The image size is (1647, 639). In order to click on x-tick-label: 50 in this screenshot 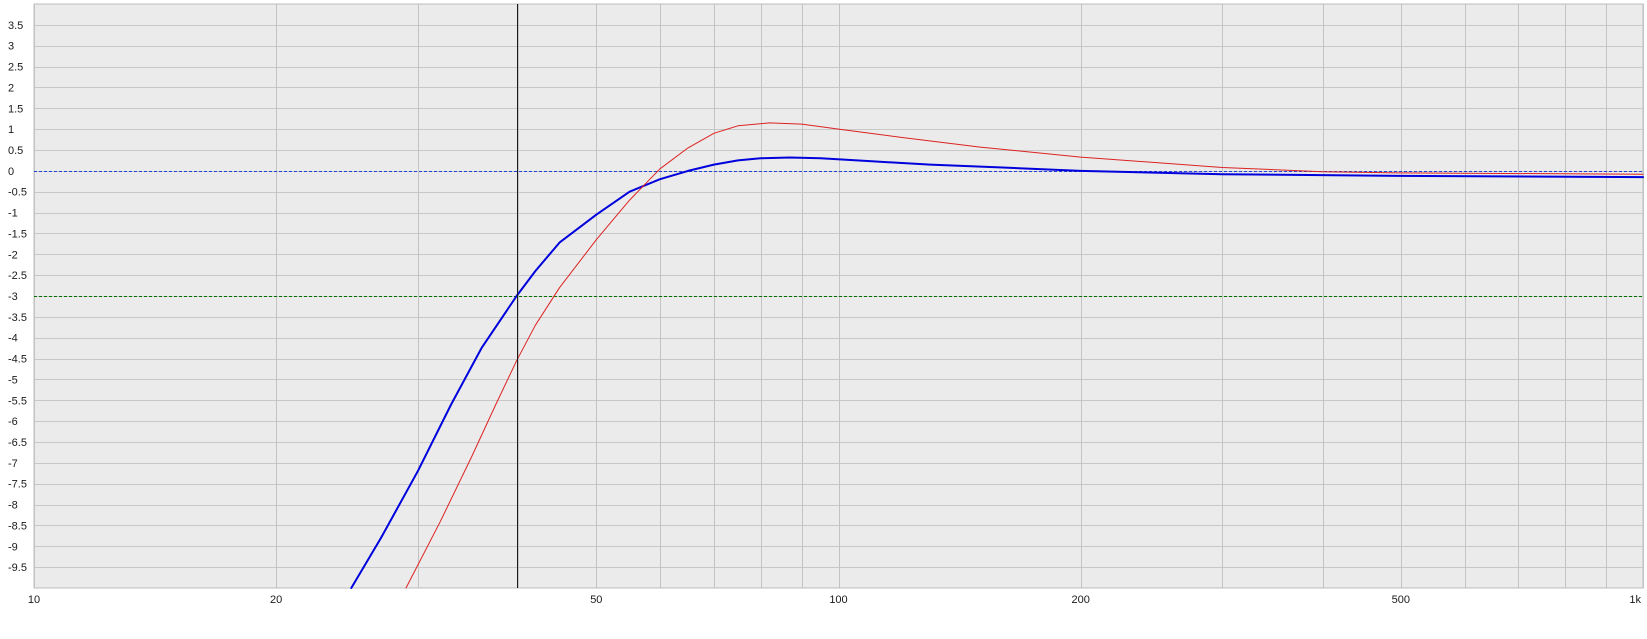, I will do `click(596, 600)`.